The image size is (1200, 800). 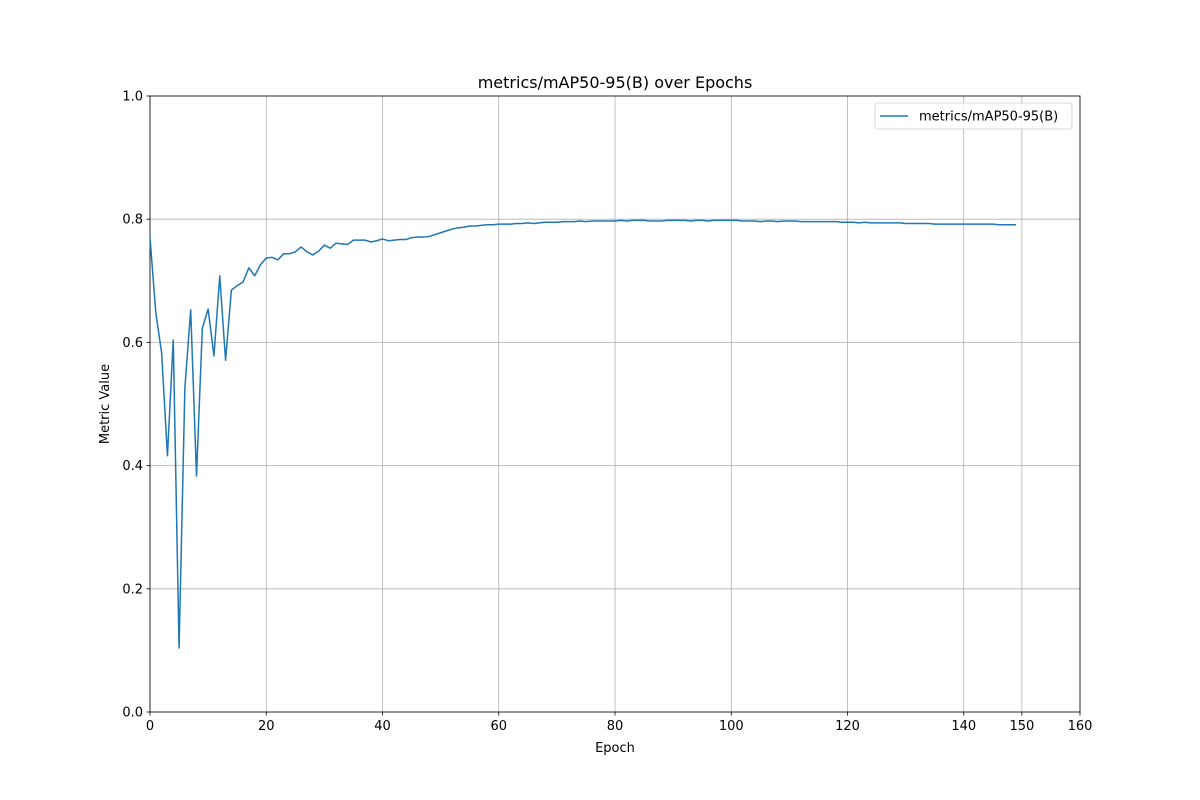 I want to click on x-tick-label: 80, so click(x=615, y=726).